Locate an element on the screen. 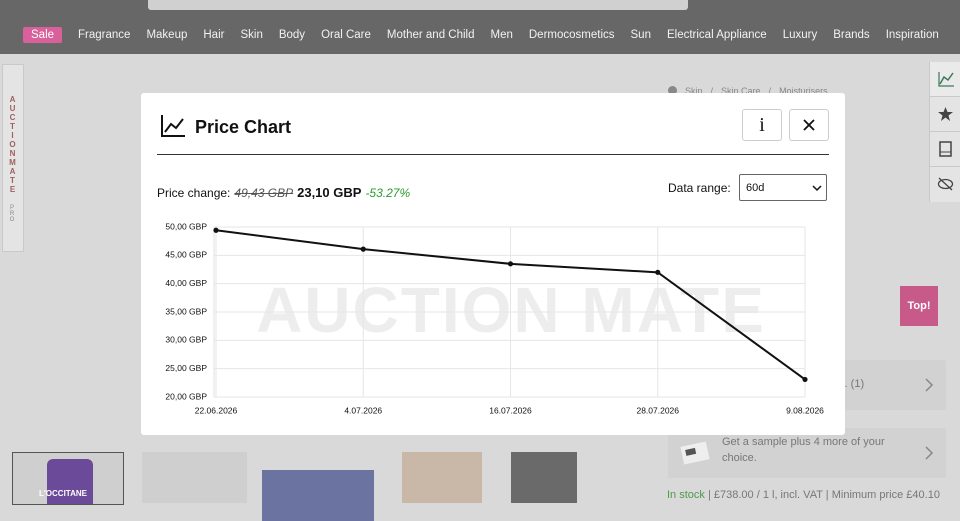  breadcrumb: Moisturisers is located at coordinates (803, 91).